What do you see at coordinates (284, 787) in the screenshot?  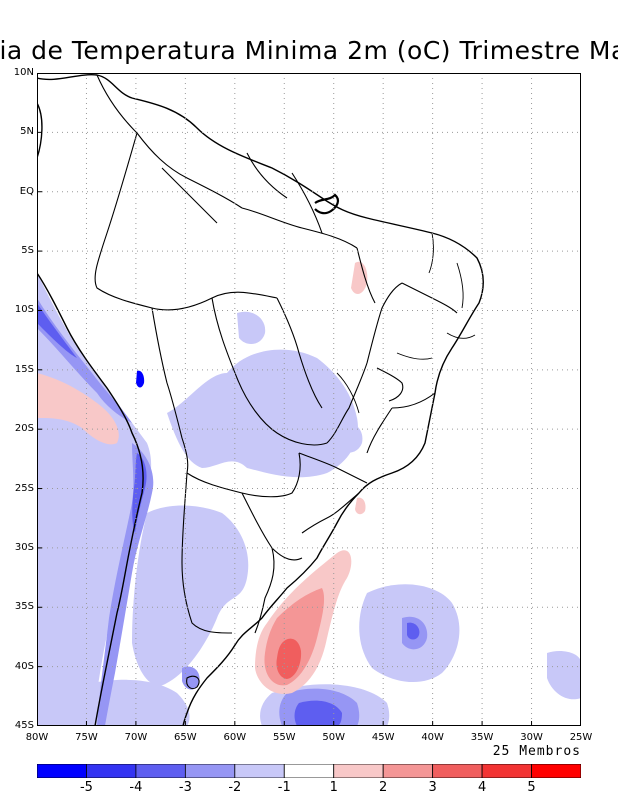 I see `colorbar-tick-label: -1` at bounding box center [284, 787].